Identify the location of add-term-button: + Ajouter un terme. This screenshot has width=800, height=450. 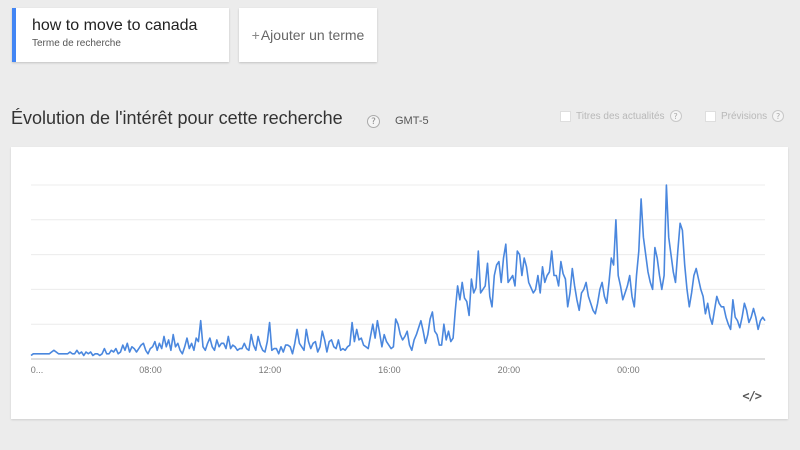
(308, 35).